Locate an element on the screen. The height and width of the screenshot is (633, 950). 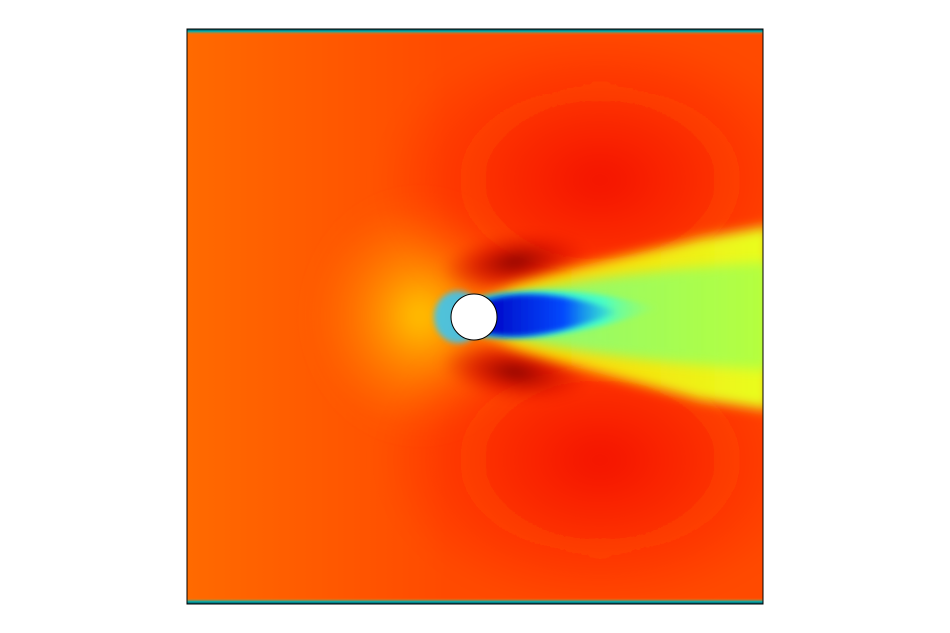
wake-core-region is located at coordinates (550, 315).